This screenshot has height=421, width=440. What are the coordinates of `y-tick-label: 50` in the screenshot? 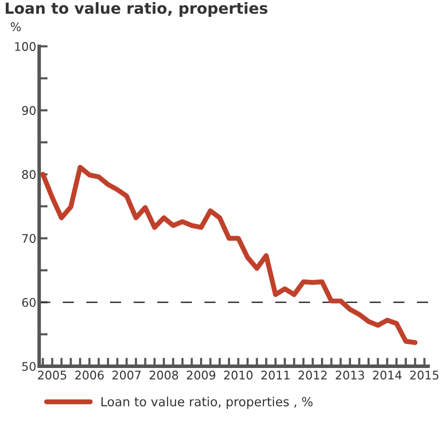 It's located at (29, 366).